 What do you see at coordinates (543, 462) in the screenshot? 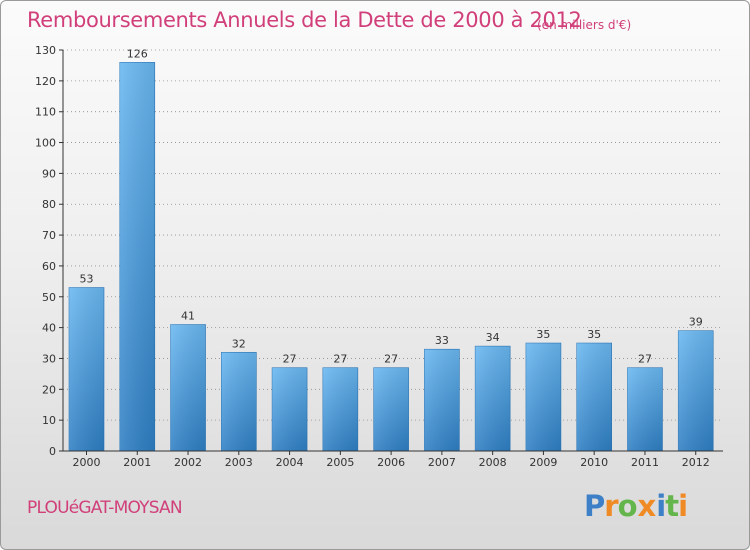
I see `x-tick-label: 2009` at bounding box center [543, 462].